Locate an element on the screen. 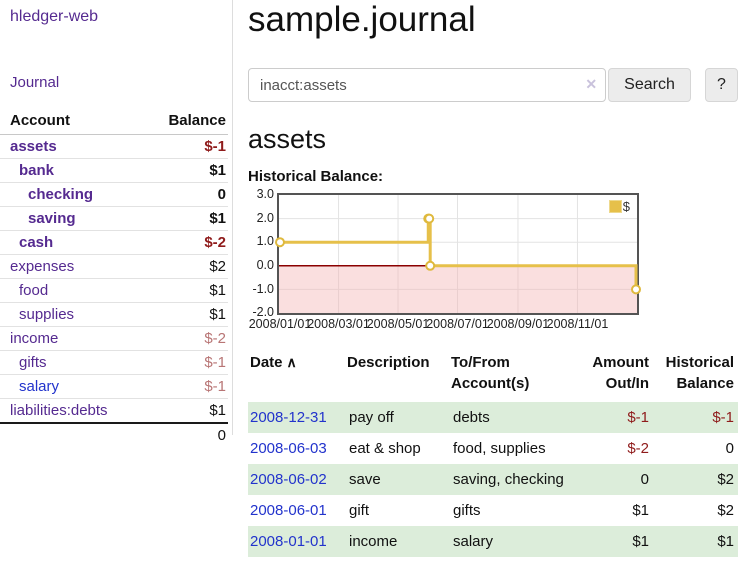  register-row: 2008-12-31 pay off debts $-1 $-1 is located at coordinates (493, 417).